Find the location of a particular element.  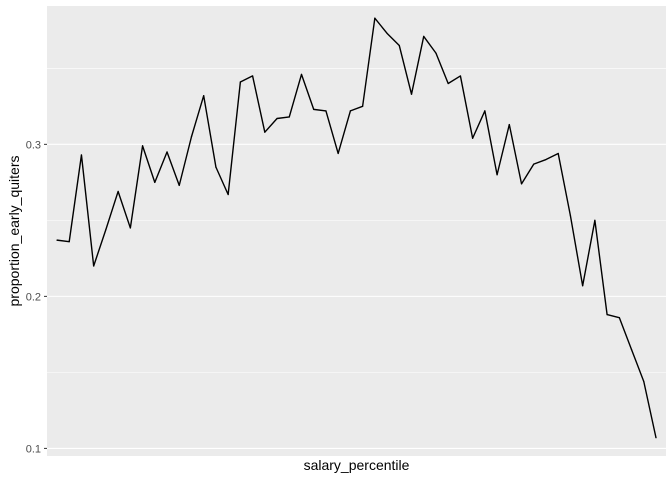

x-axis-title: salary_percentile is located at coordinates (357, 465).